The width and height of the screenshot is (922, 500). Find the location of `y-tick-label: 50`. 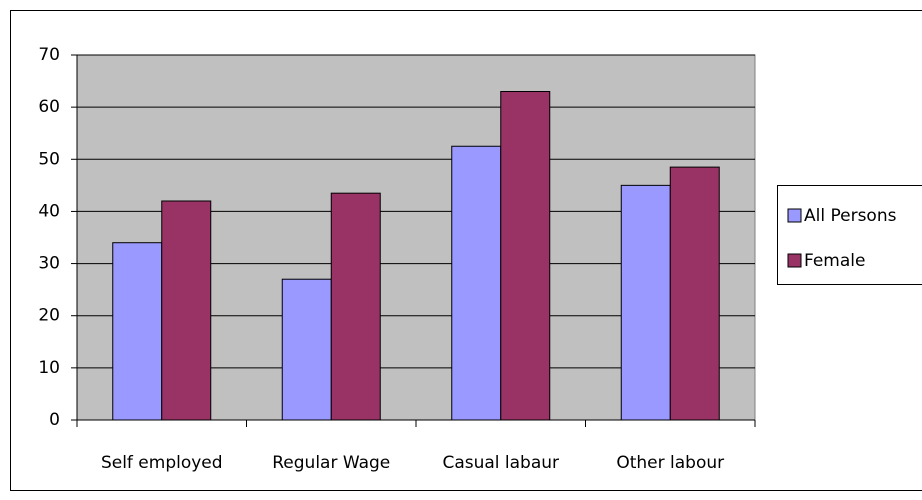

y-tick-label: 50 is located at coordinates (49, 159).